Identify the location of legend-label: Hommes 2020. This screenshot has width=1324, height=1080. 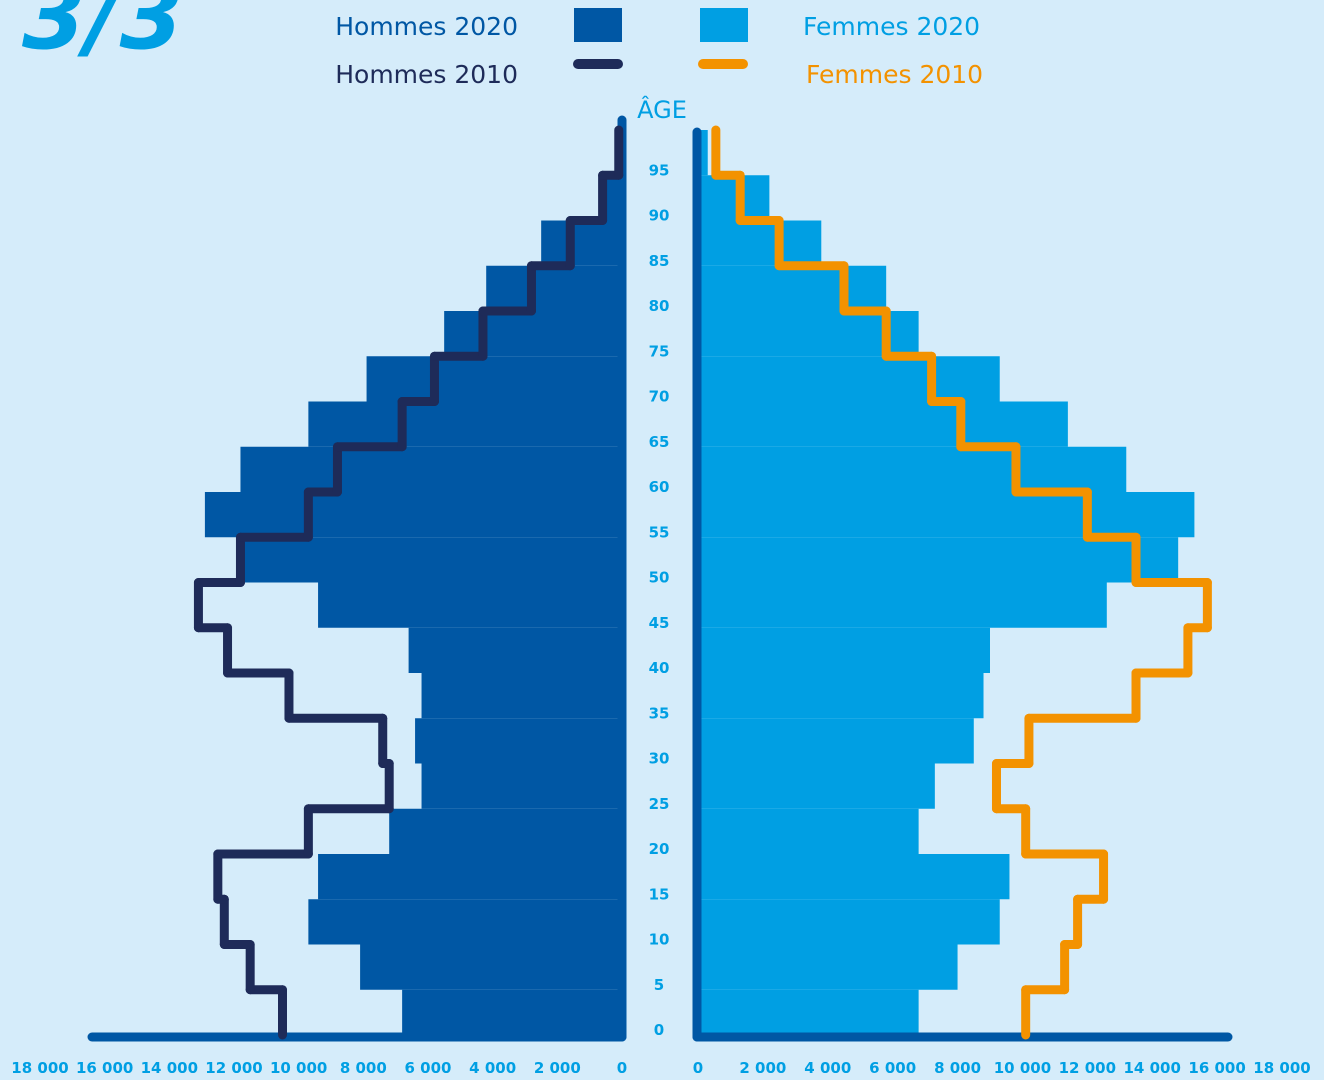
(426, 26).